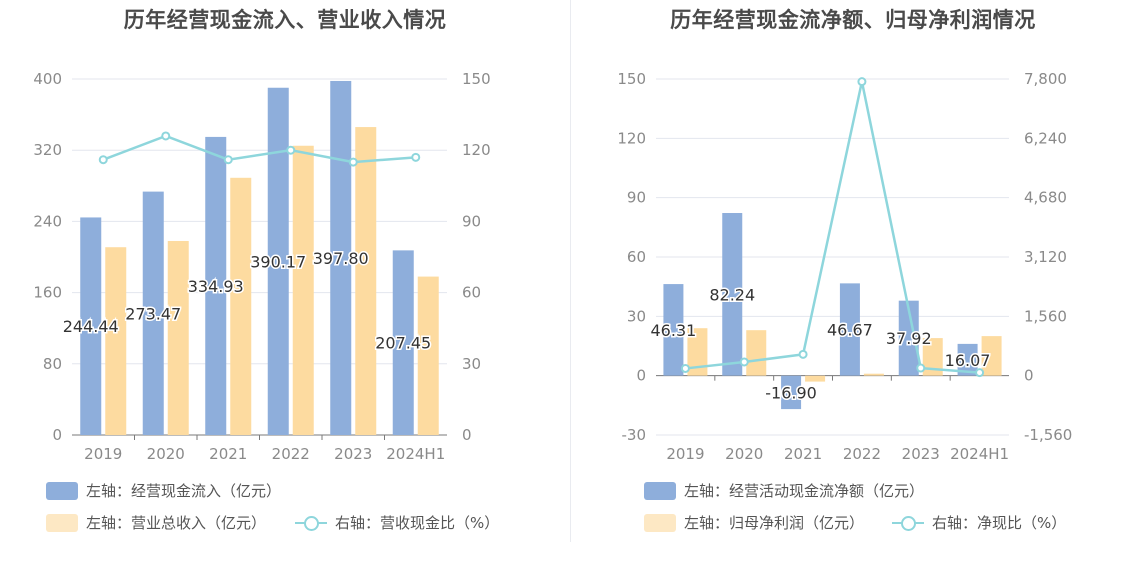 The width and height of the screenshot is (1134, 582). Describe the element at coordinates (636, 198) in the screenshot. I see `left-axis-tick-label: 90` at that location.